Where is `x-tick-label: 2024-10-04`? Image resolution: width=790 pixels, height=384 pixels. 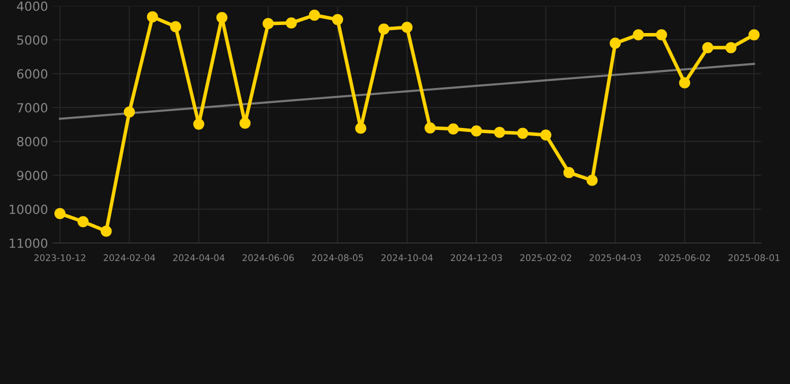 x-tick-label: 2024-10-04 is located at coordinates (407, 258).